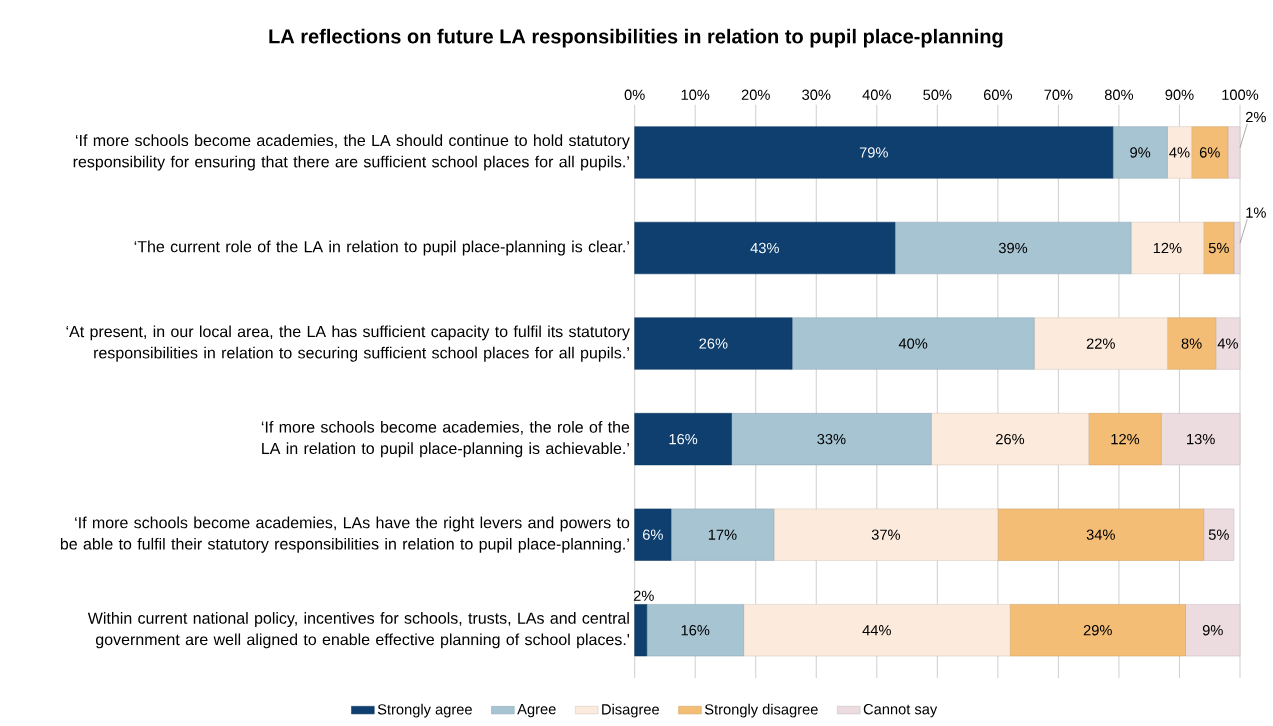 This screenshot has width=1273, height=726. What do you see at coordinates (761, 710) in the screenshot?
I see `legend-label: Strongly disagree` at bounding box center [761, 710].